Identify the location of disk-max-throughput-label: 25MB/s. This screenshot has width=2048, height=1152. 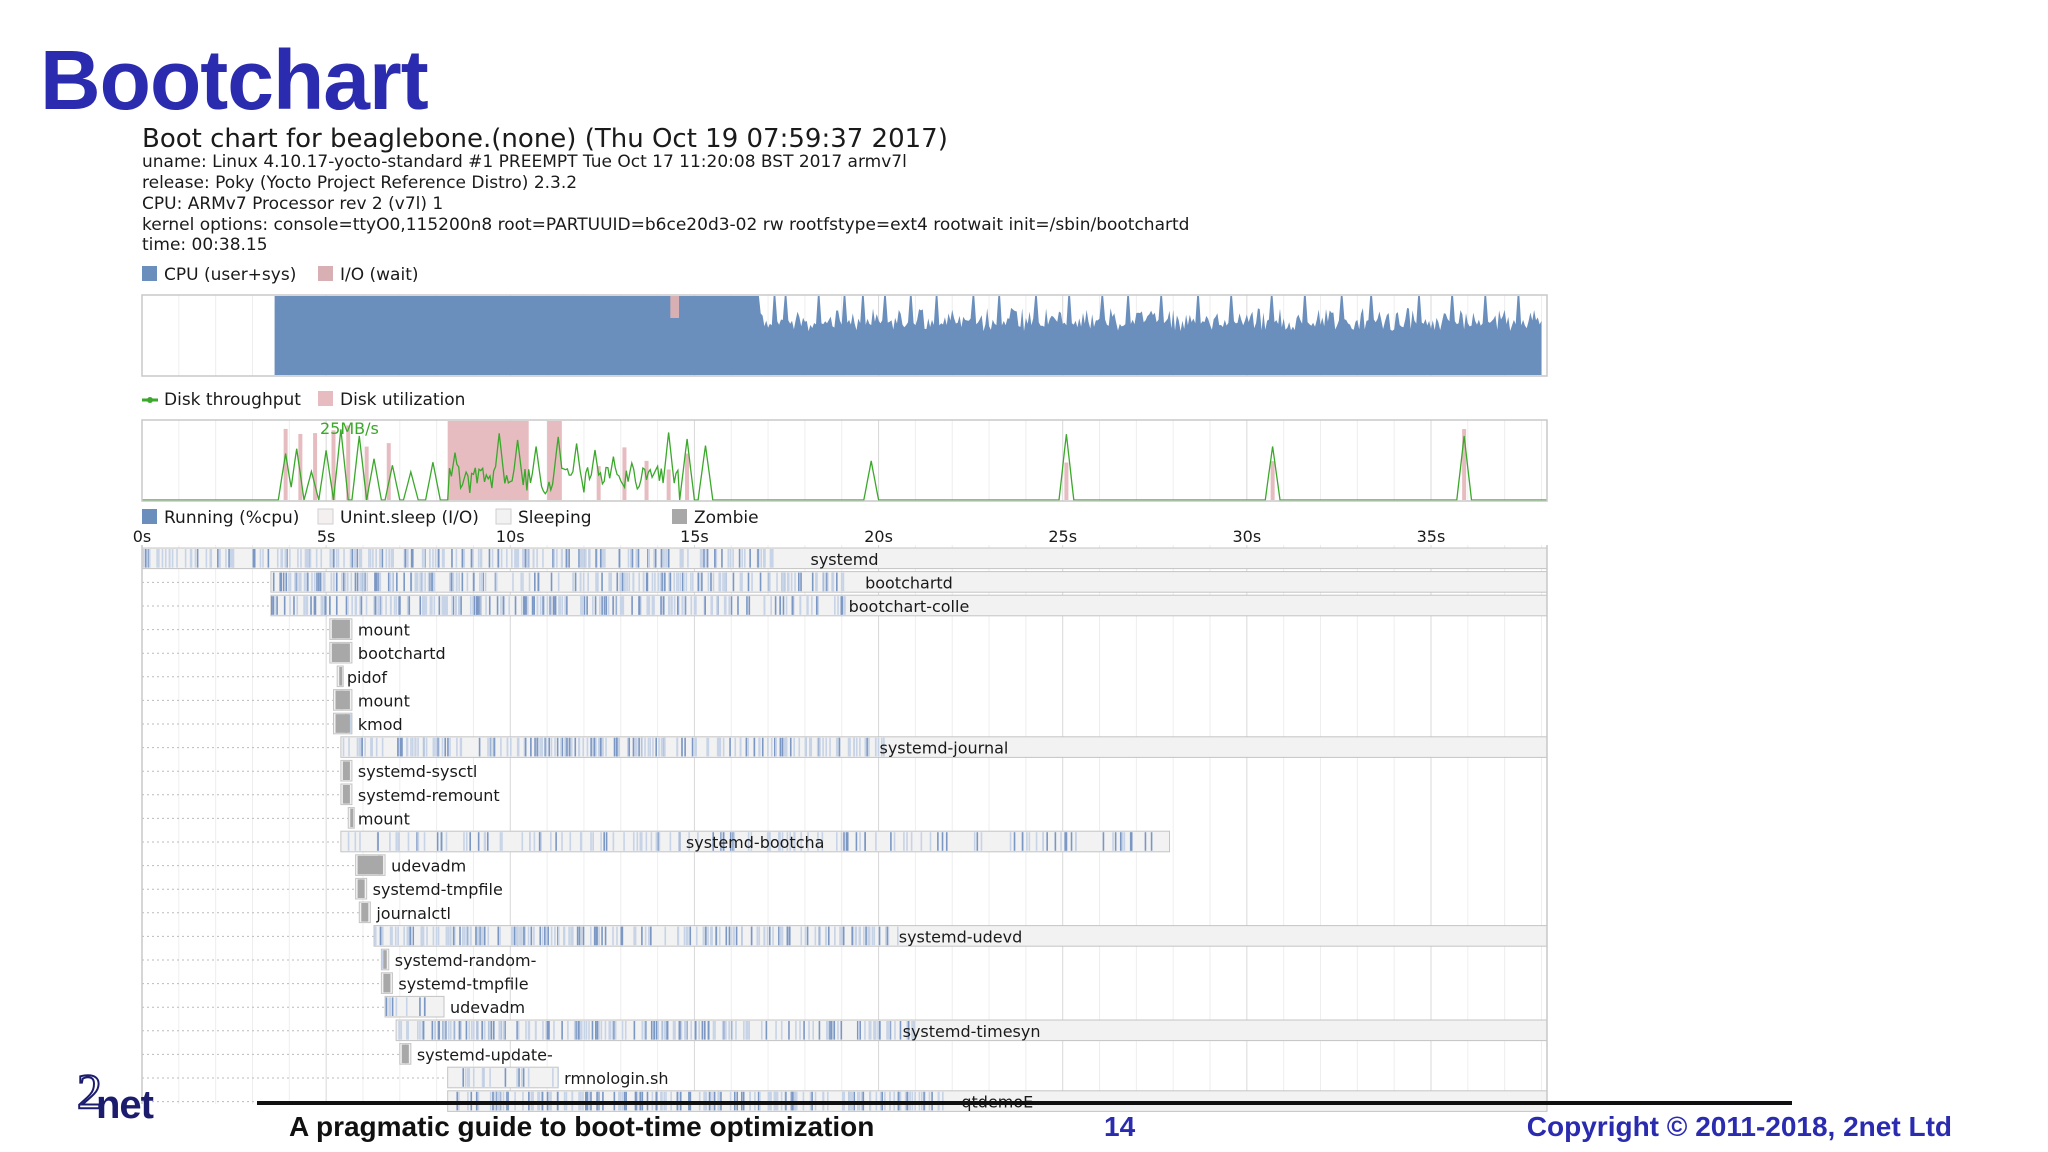
(349, 428).